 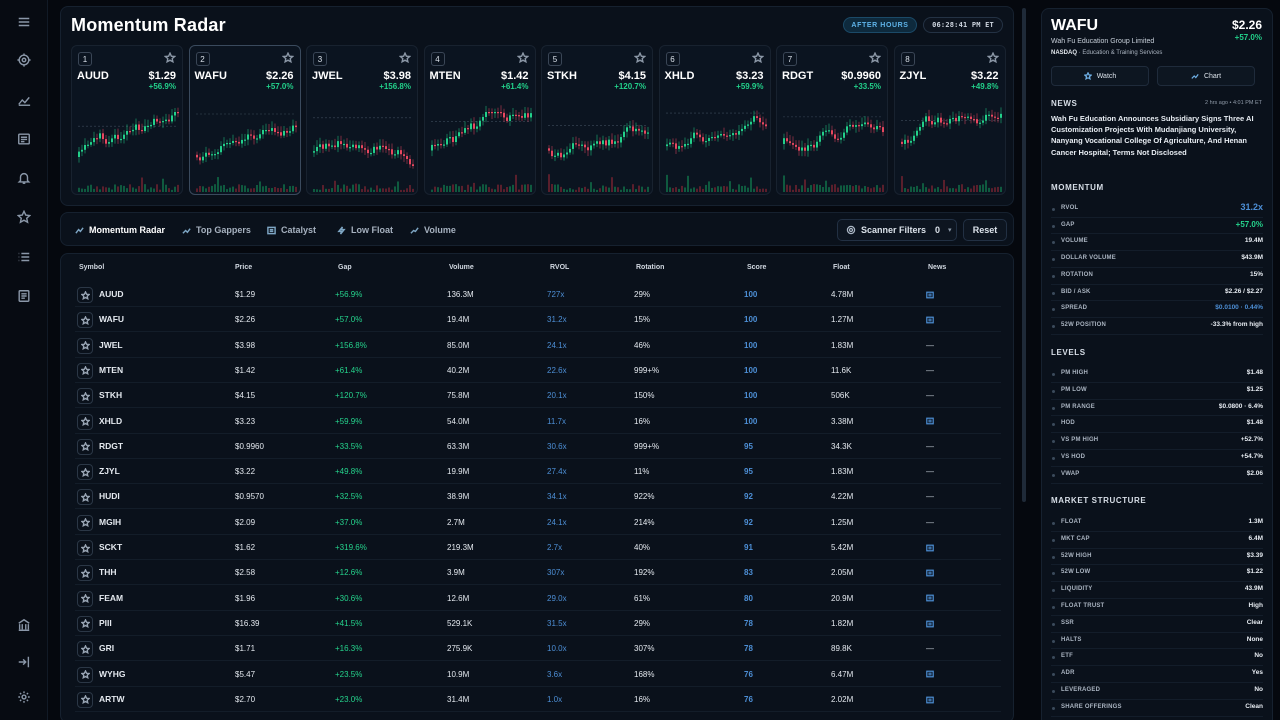 What do you see at coordinates (244, 267) in the screenshot?
I see `column-header-price: Price` at bounding box center [244, 267].